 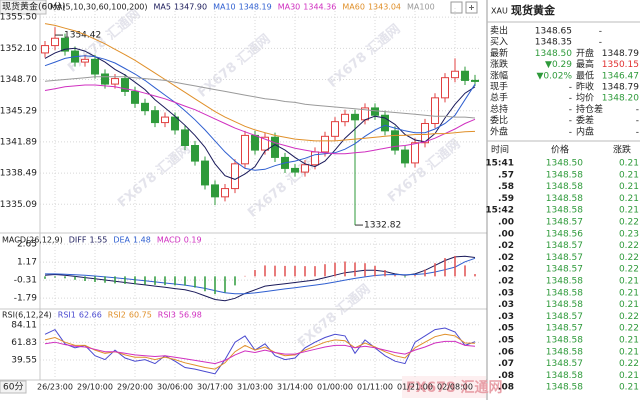 What do you see at coordinates (353, 7) in the screenshot?
I see `legend-name: MA60` at bounding box center [353, 7].